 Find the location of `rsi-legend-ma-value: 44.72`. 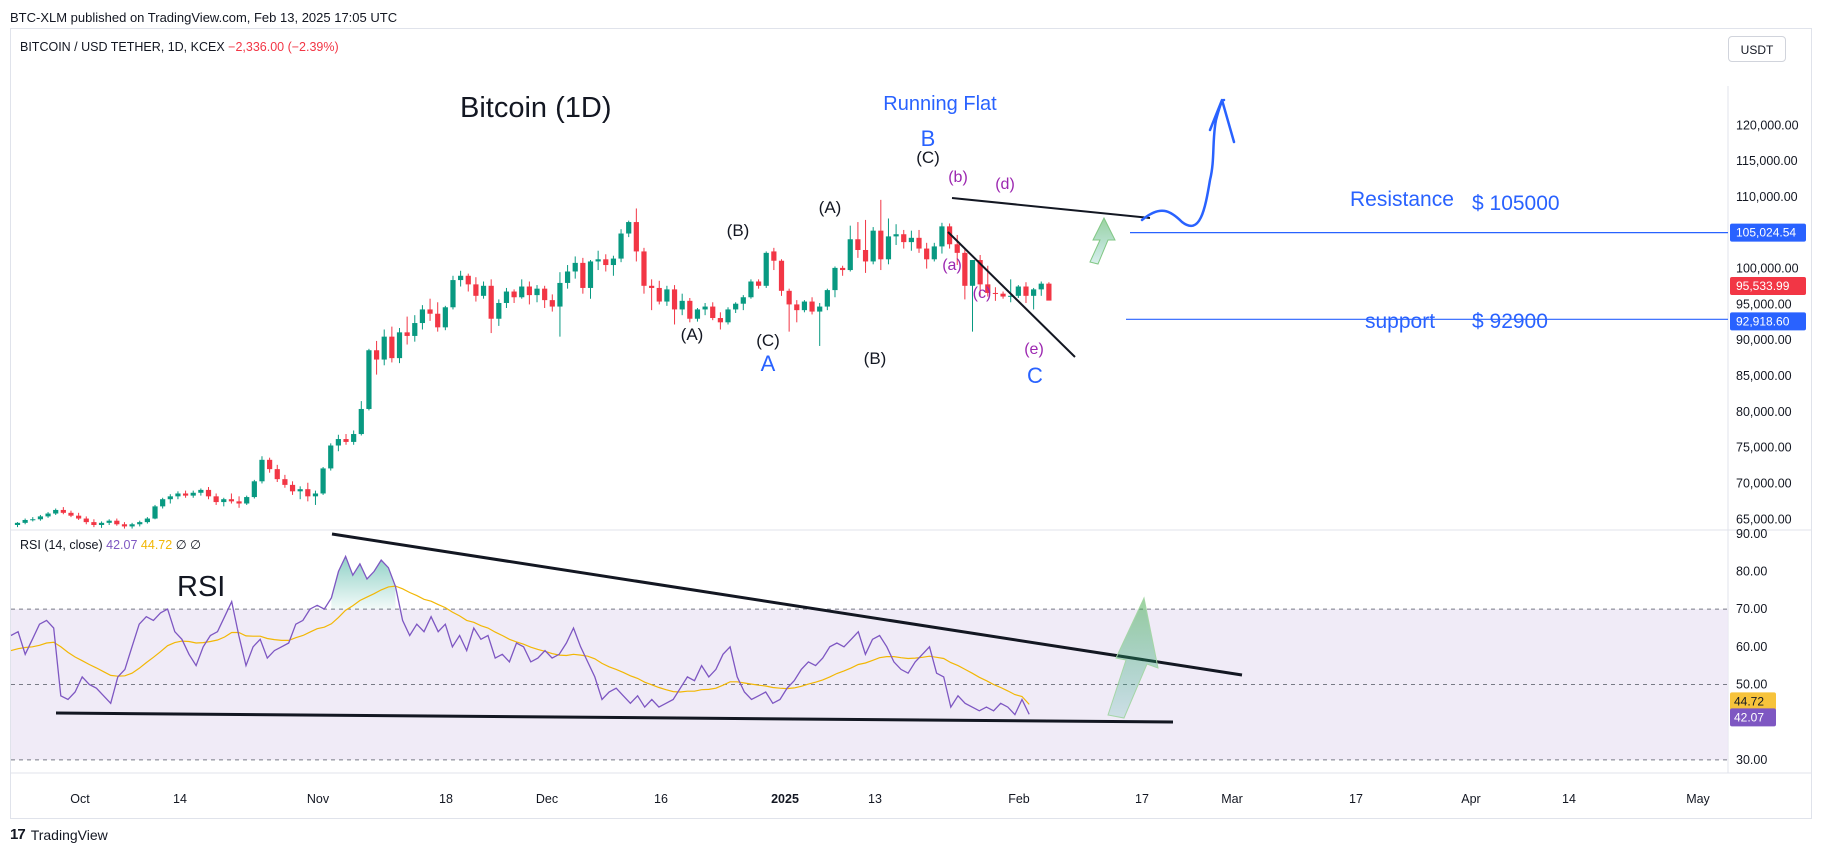

rsi-legend-ma-value: 44.72 is located at coordinates (156, 545).